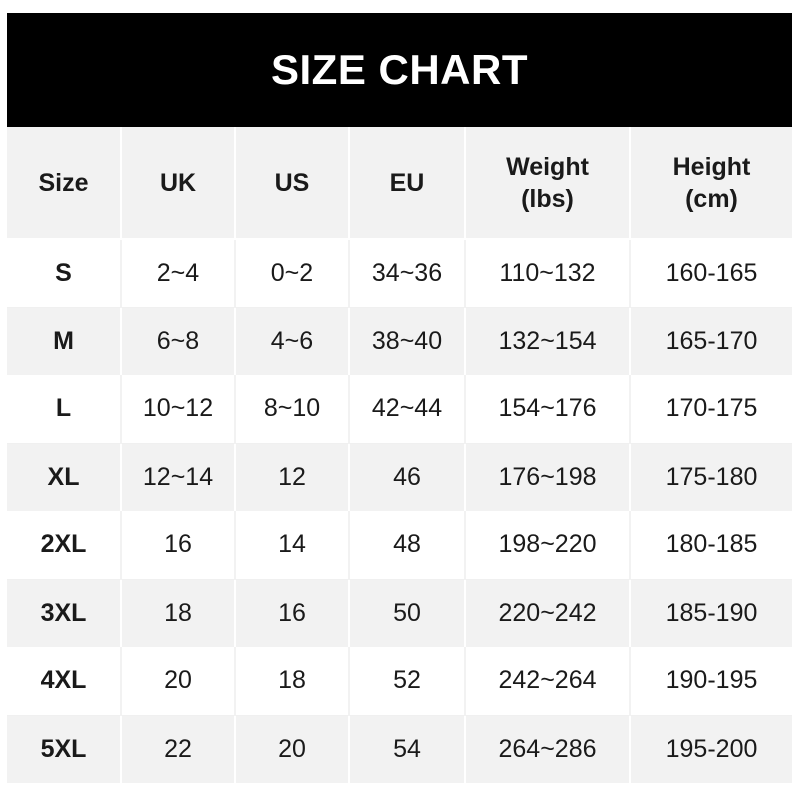 The image size is (800, 800). I want to click on table-header-row: Size UK US EU Weight (lbs) Height (cm), so click(399, 183).